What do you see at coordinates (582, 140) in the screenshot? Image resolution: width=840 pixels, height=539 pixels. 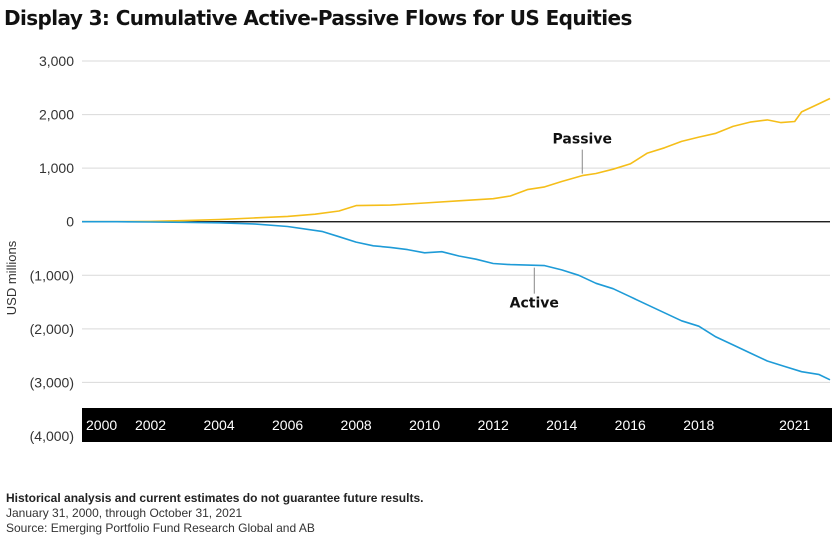 I see `annotation-label: Passive` at bounding box center [582, 140].